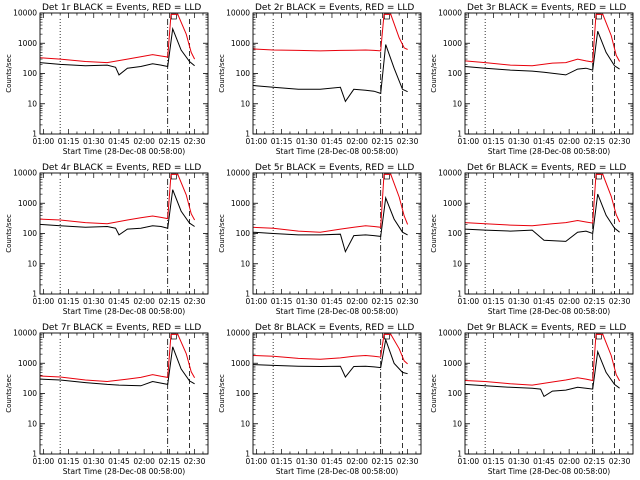  What do you see at coordinates (121, 328) in the screenshot?
I see `panel-title: Det 7r BLACK = Events, RED = LLD` at bounding box center [121, 328].